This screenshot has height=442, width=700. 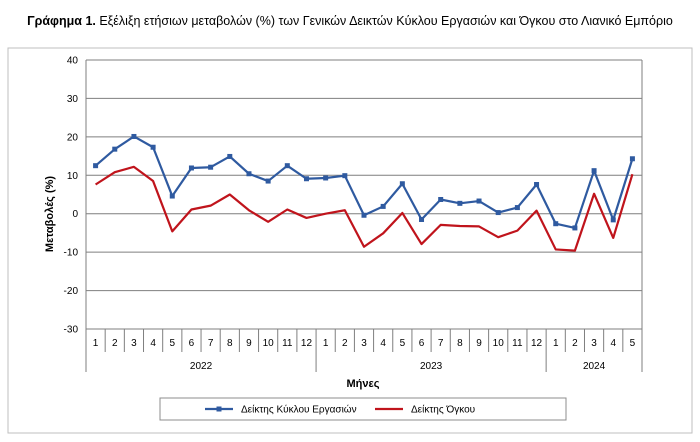 What do you see at coordinates (594, 366) in the screenshot?
I see `year-label: 2024` at bounding box center [594, 366].